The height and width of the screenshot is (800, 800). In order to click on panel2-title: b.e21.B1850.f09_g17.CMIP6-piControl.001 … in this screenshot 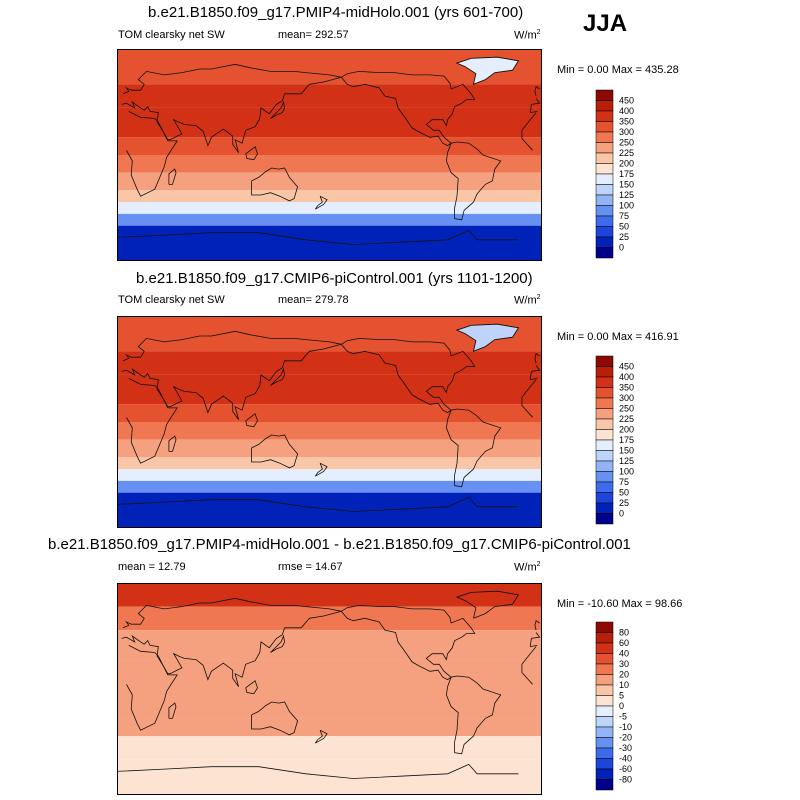, I will do `click(334, 278)`.